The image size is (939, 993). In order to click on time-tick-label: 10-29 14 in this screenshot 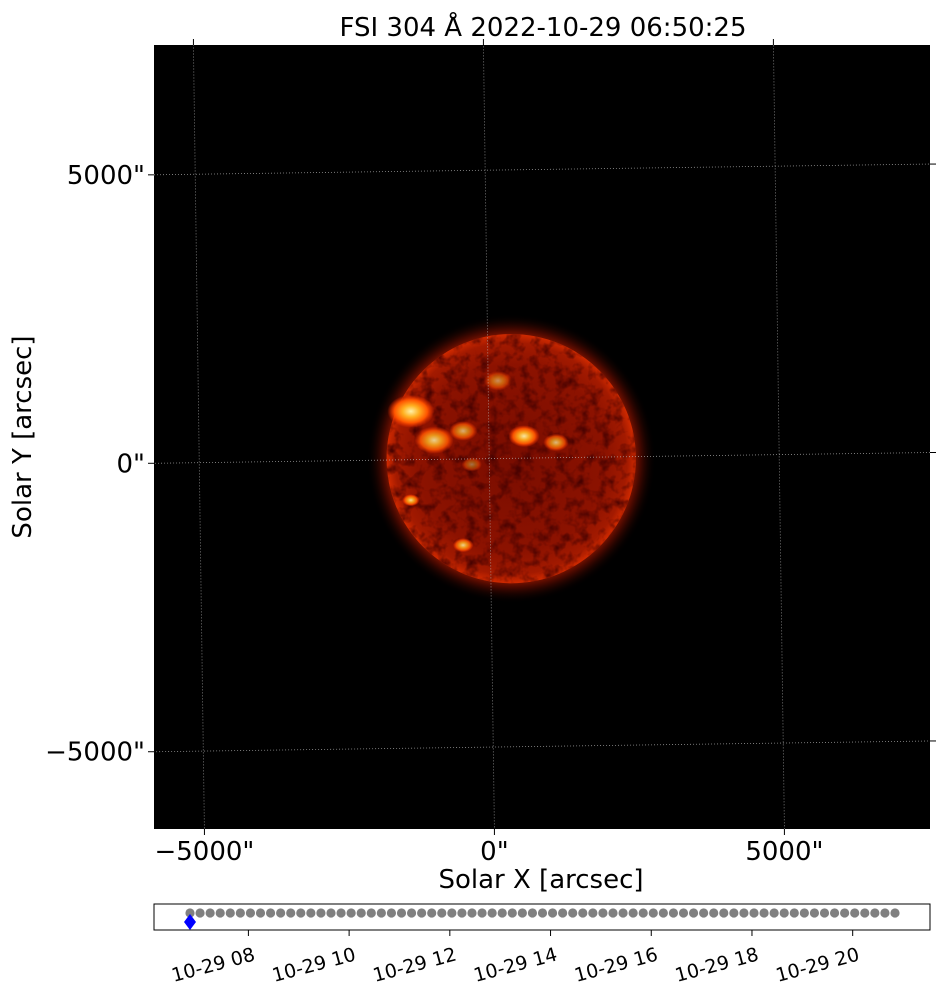, I will do `click(515, 965)`.